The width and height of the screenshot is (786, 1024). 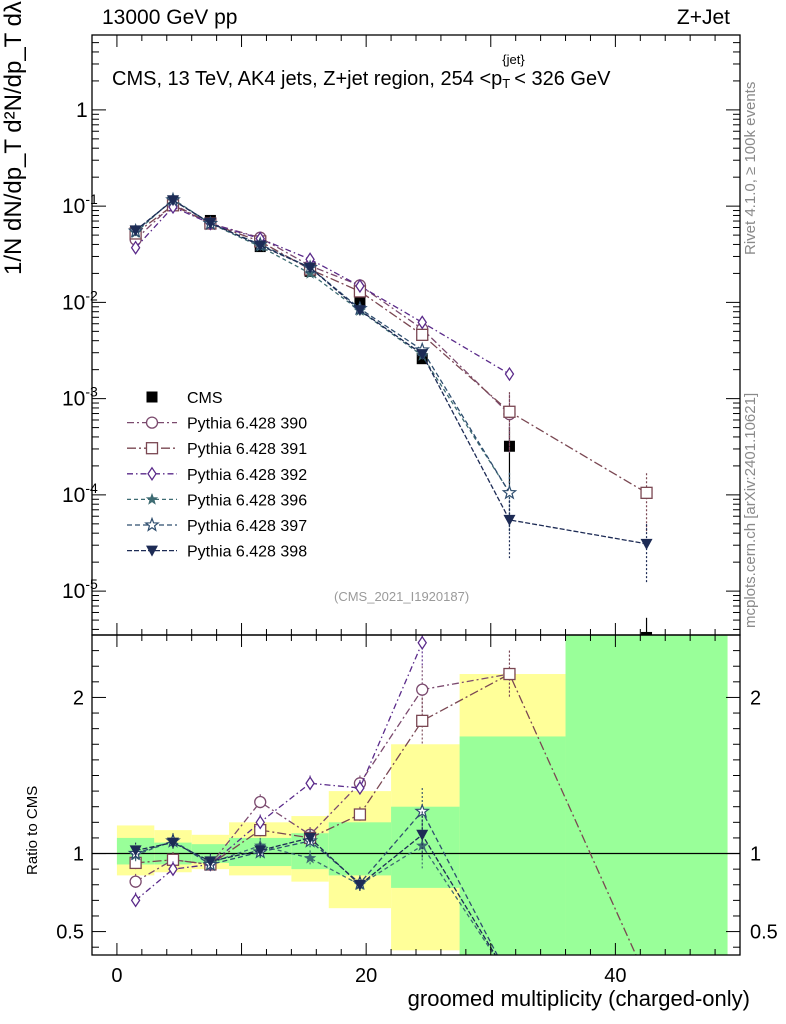 I want to click on legend-marker-p390, so click(x=152, y=422).